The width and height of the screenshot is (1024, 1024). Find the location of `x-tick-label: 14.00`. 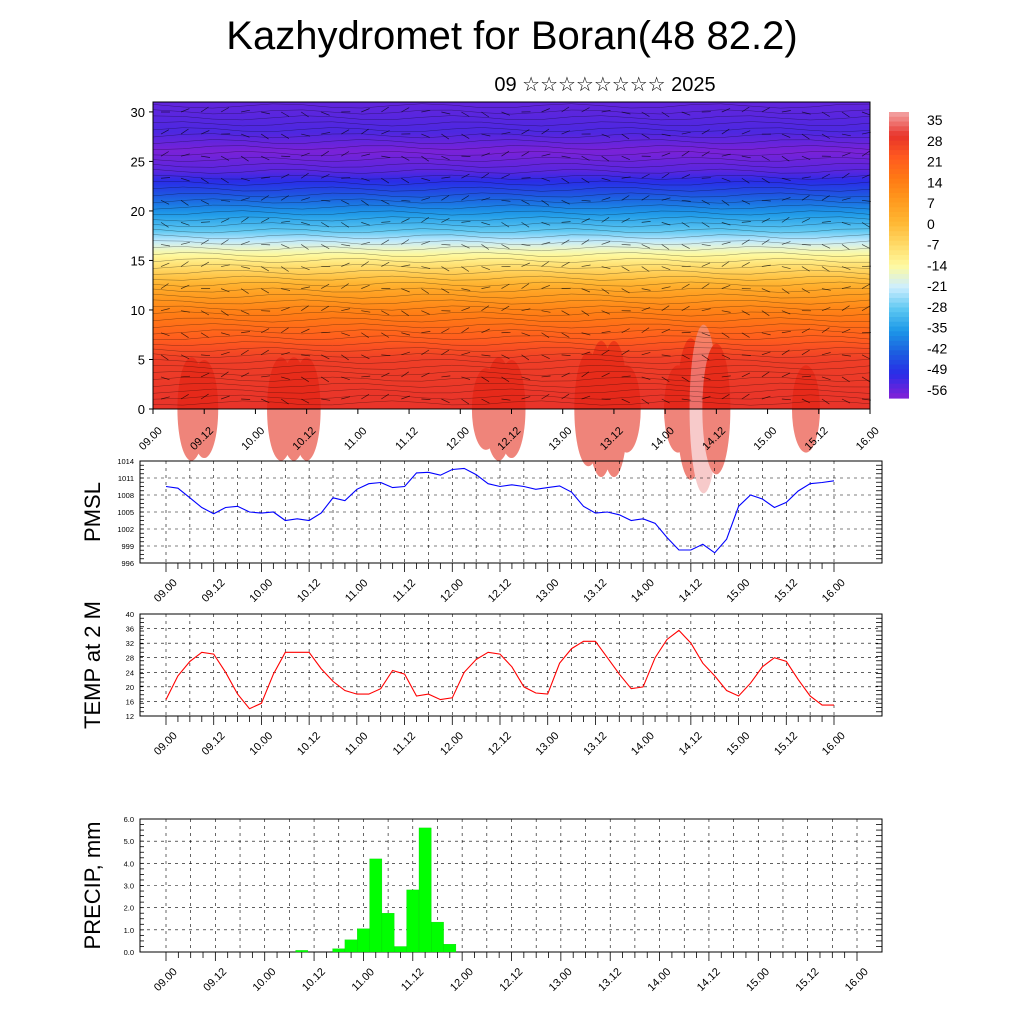

x-tick-label: 14.00 is located at coordinates (659, 980).